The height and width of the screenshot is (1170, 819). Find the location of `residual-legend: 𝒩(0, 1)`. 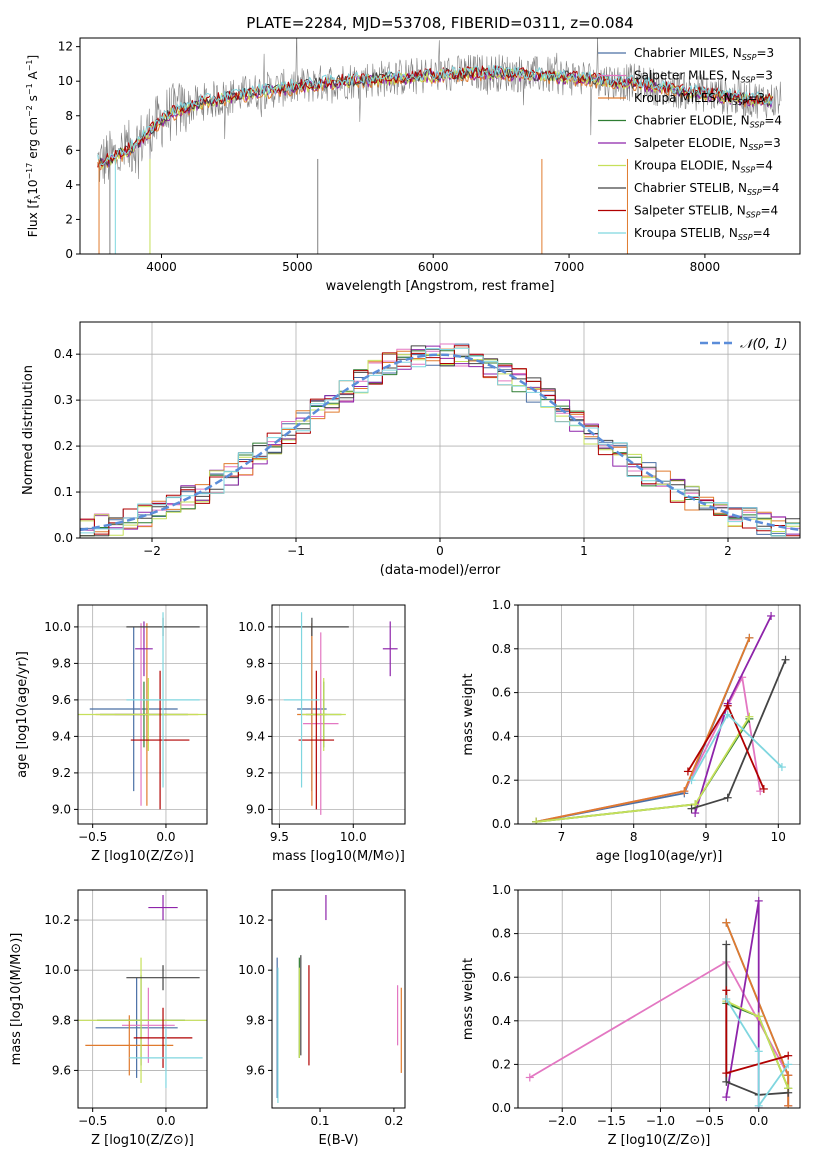

residual-legend: 𝒩(0, 1) is located at coordinates (743, 344).